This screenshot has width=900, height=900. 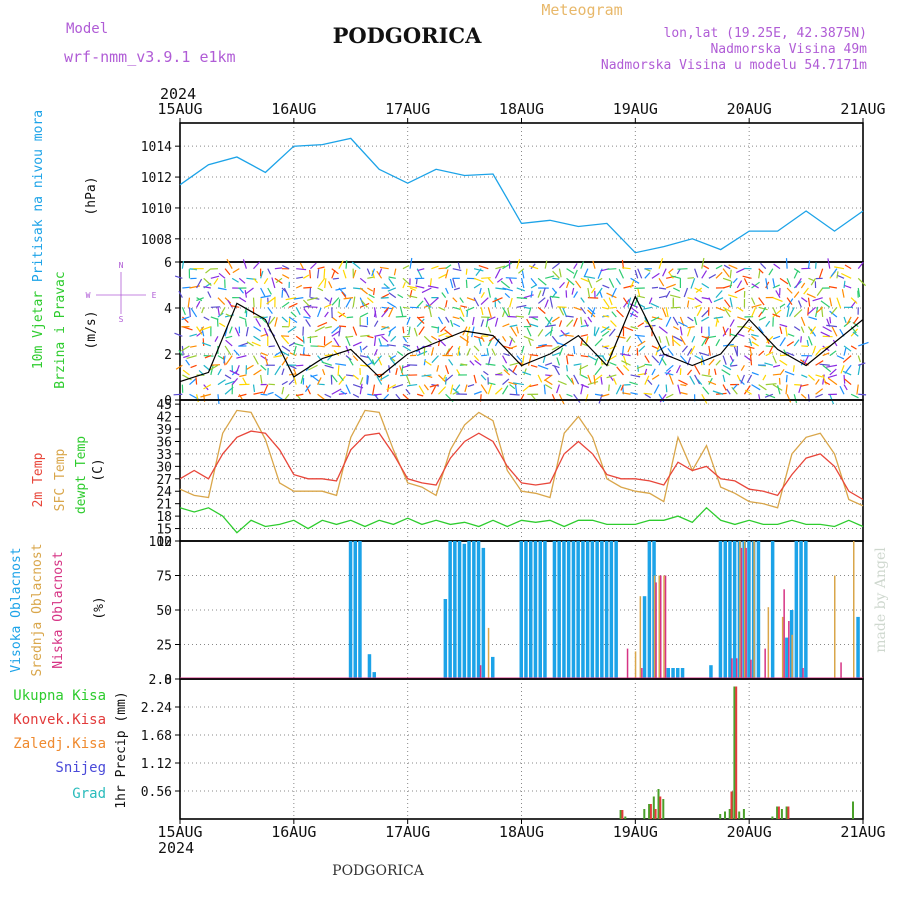 What do you see at coordinates (176, 848) in the screenshot?
I see `year-label-bottom: 2024` at bounding box center [176, 848].